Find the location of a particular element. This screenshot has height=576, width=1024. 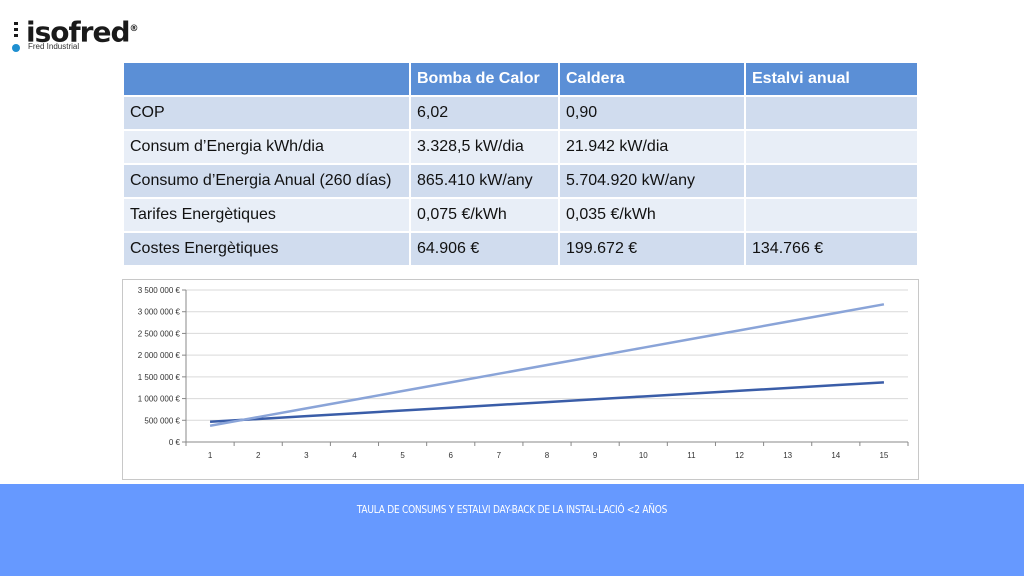

logo-mark-icon is located at coordinates (16, 37).